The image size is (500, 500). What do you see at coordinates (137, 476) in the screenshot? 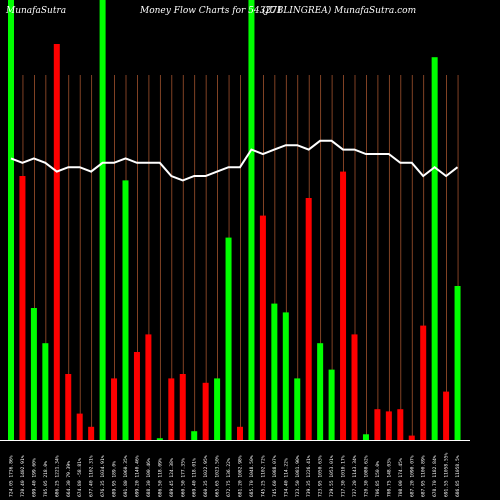
I see `tick-label: 699.20 1140.46%` at bounding box center [137, 476].